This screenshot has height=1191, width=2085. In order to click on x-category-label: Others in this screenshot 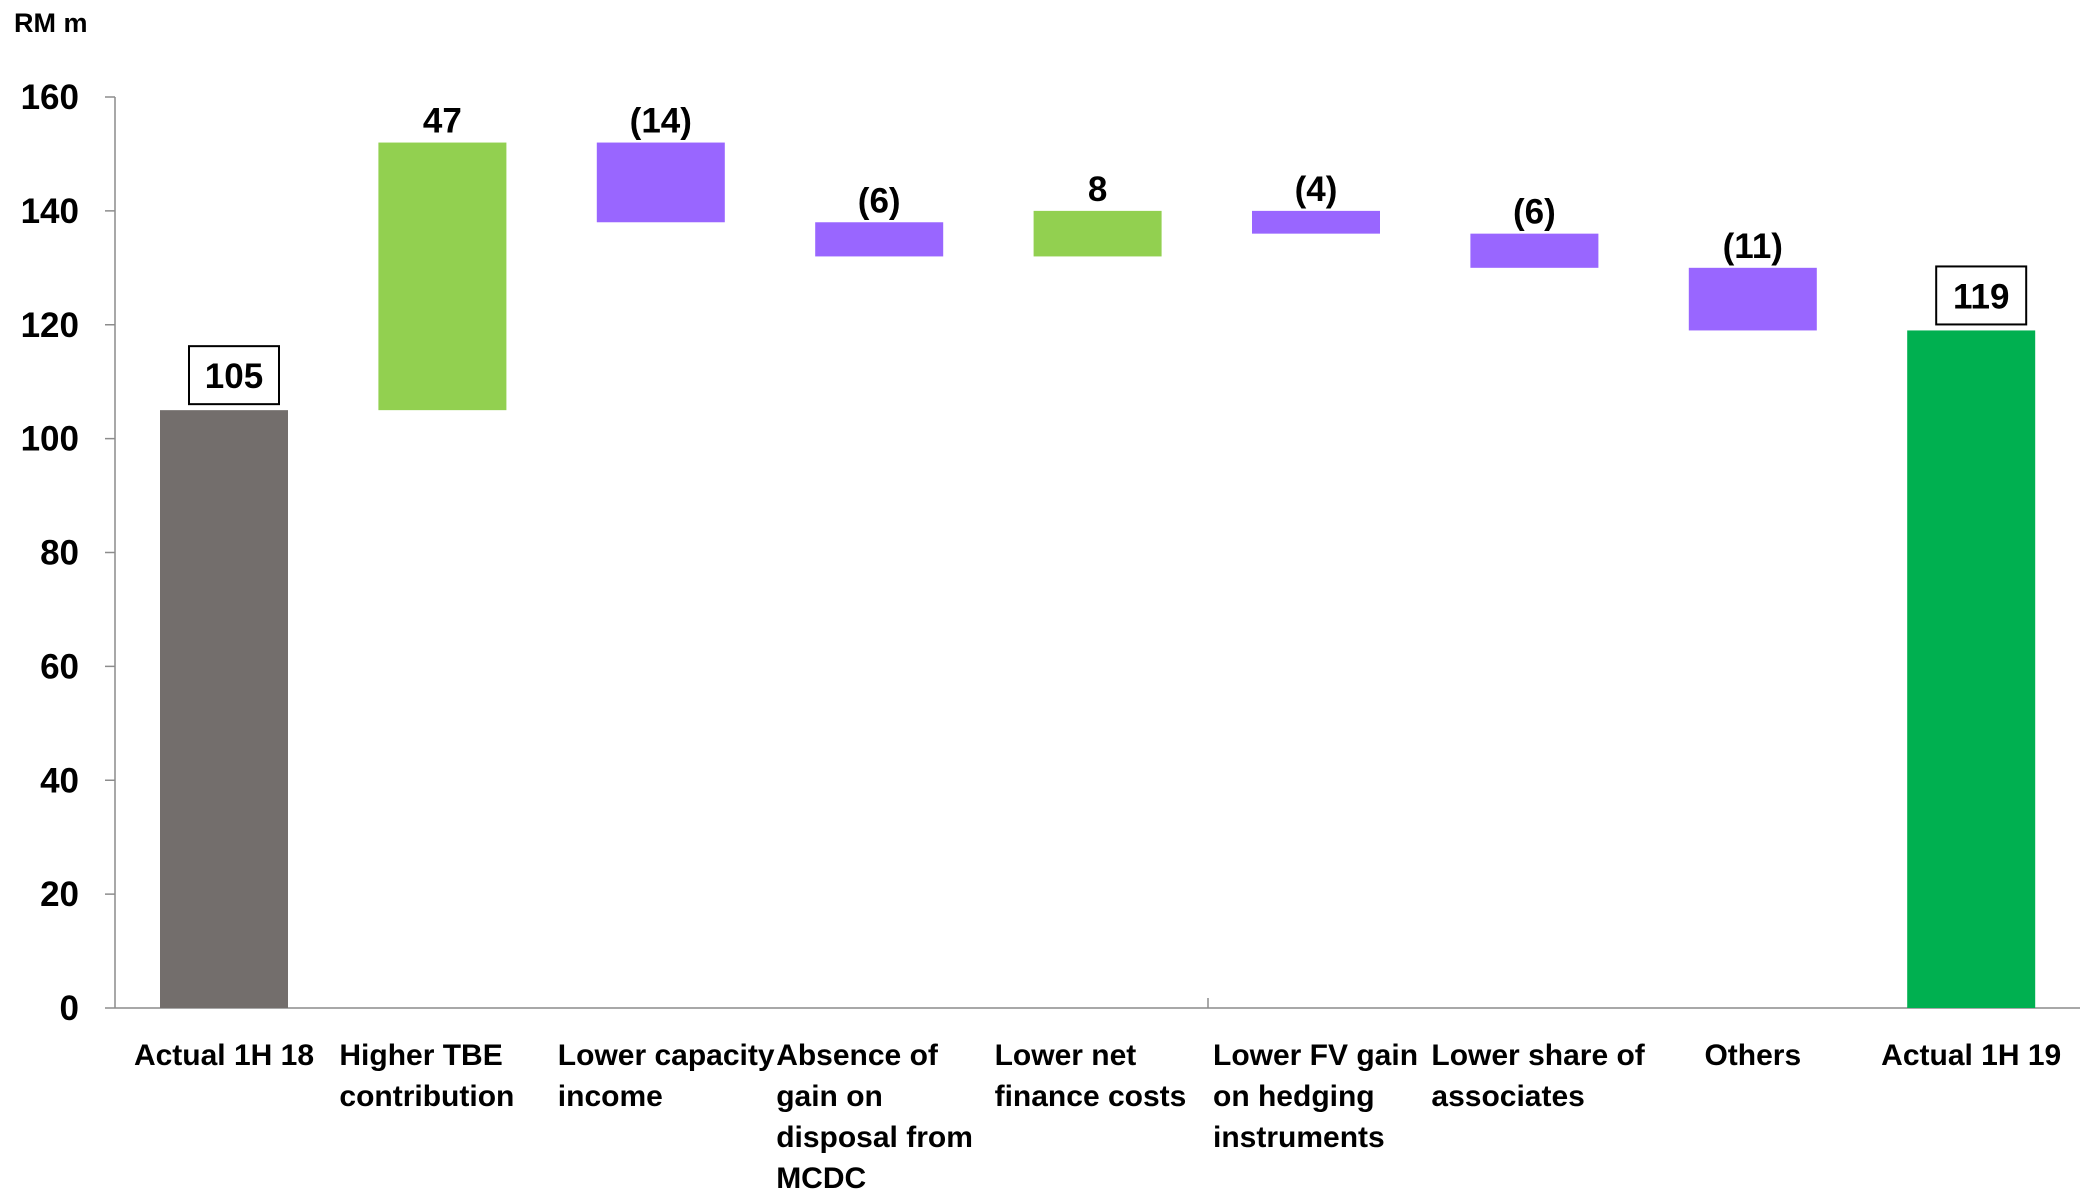, I will do `click(1752, 1055)`.